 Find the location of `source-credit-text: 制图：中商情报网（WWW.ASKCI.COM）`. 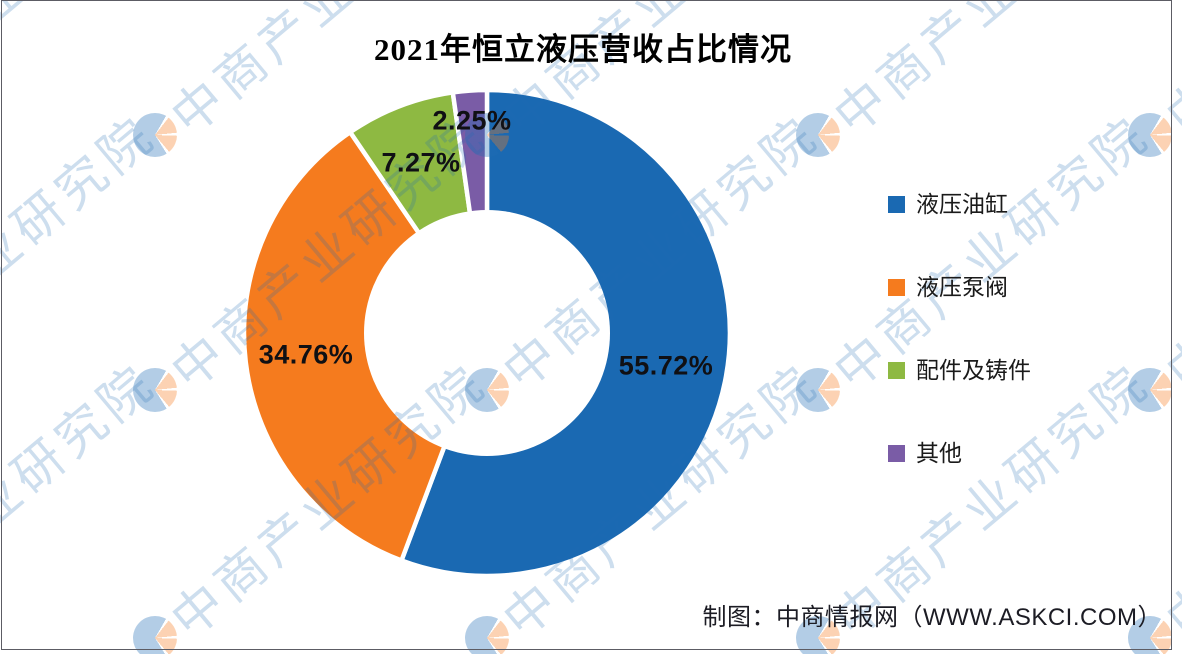

source-credit-text: 制图：中商情报网（WWW.ASKCI.COM） is located at coordinates (932, 617).